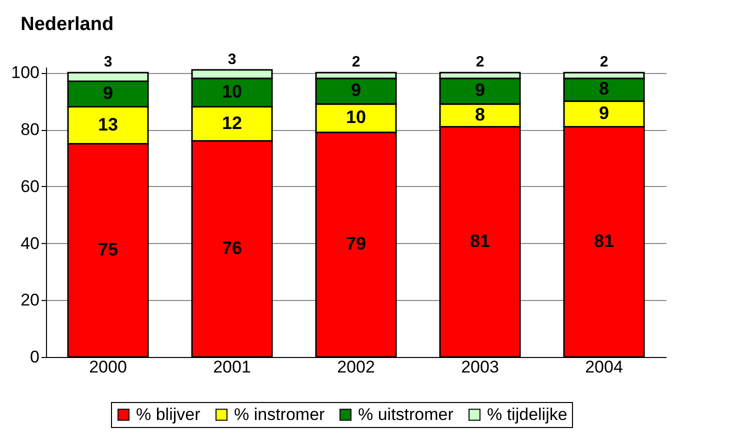 The width and height of the screenshot is (732, 434). Describe the element at coordinates (30, 186) in the screenshot. I see `y-tick-label: 60` at that location.